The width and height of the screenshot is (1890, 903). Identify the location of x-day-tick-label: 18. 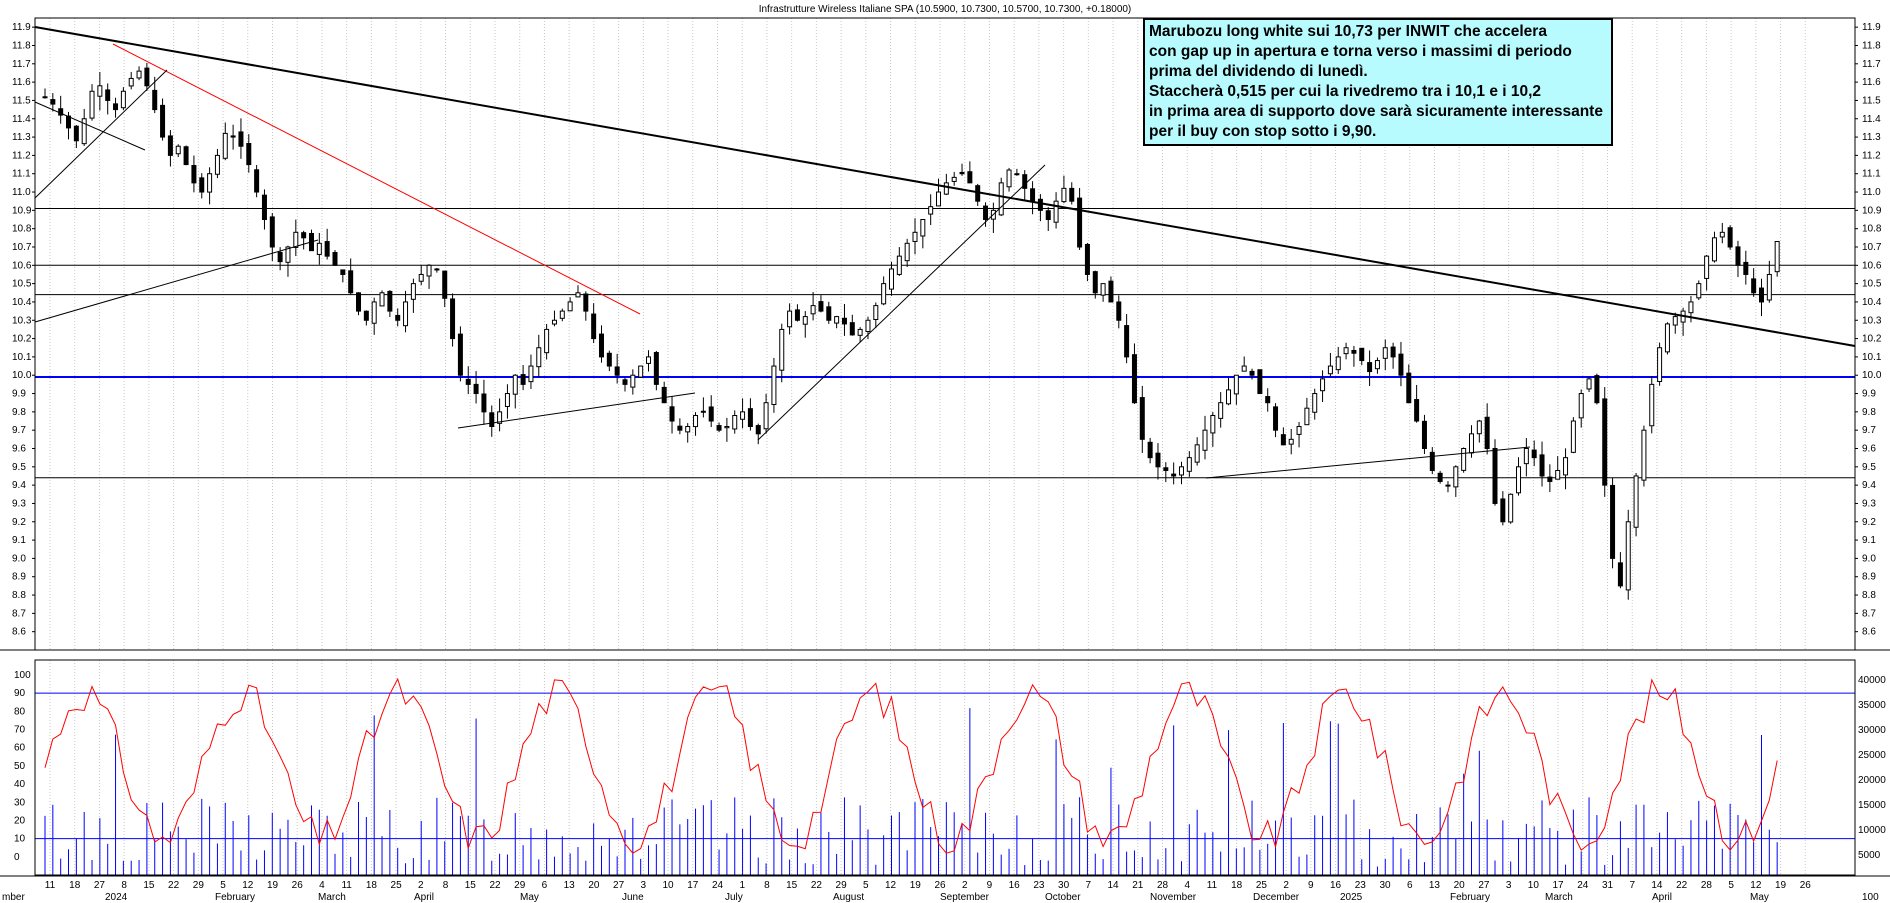
(75, 885).